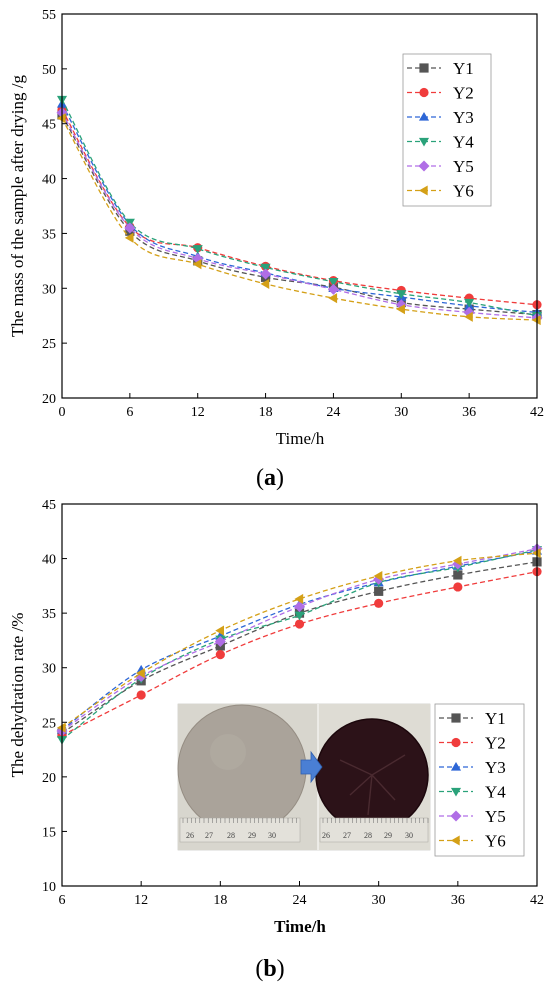 Image resolution: width=550 pixels, height=991 pixels. What do you see at coordinates (326, 835) in the screenshot?
I see `ruler-right-label-0: 26` at bounding box center [326, 835].